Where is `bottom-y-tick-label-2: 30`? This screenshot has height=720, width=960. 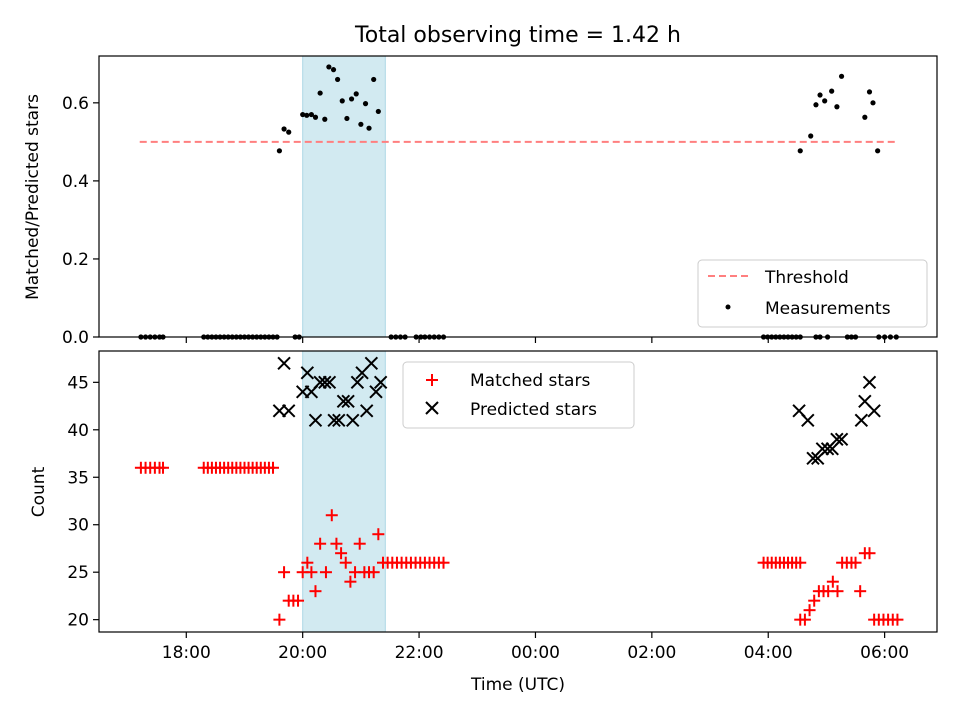 bottom-y-tick-label-2: 30 is located at coordinates (78, 526).